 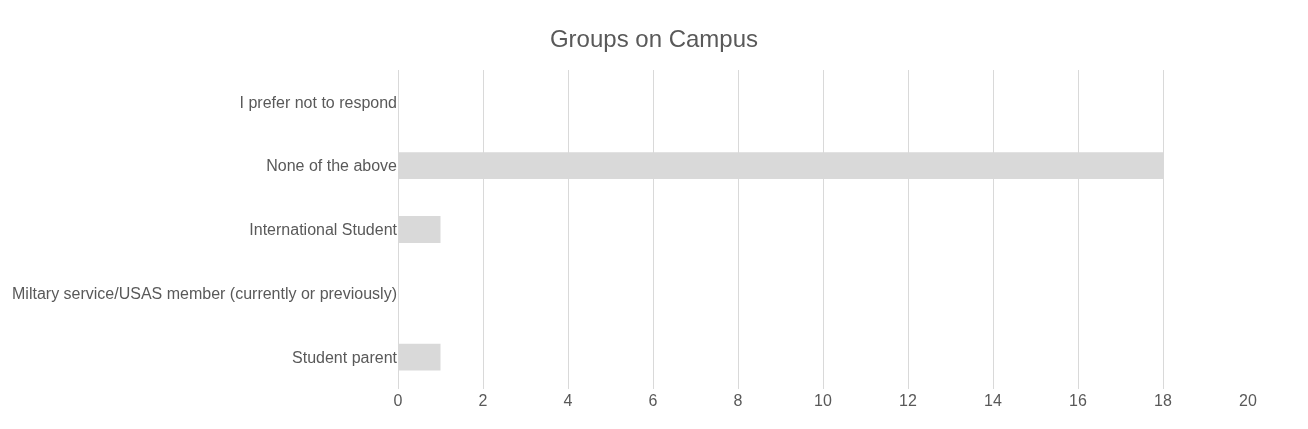 What do you see at coordinates (1248, 400) in the screenshot?
I see `x-tick-label: 20` at bounding box center [1248, 400].